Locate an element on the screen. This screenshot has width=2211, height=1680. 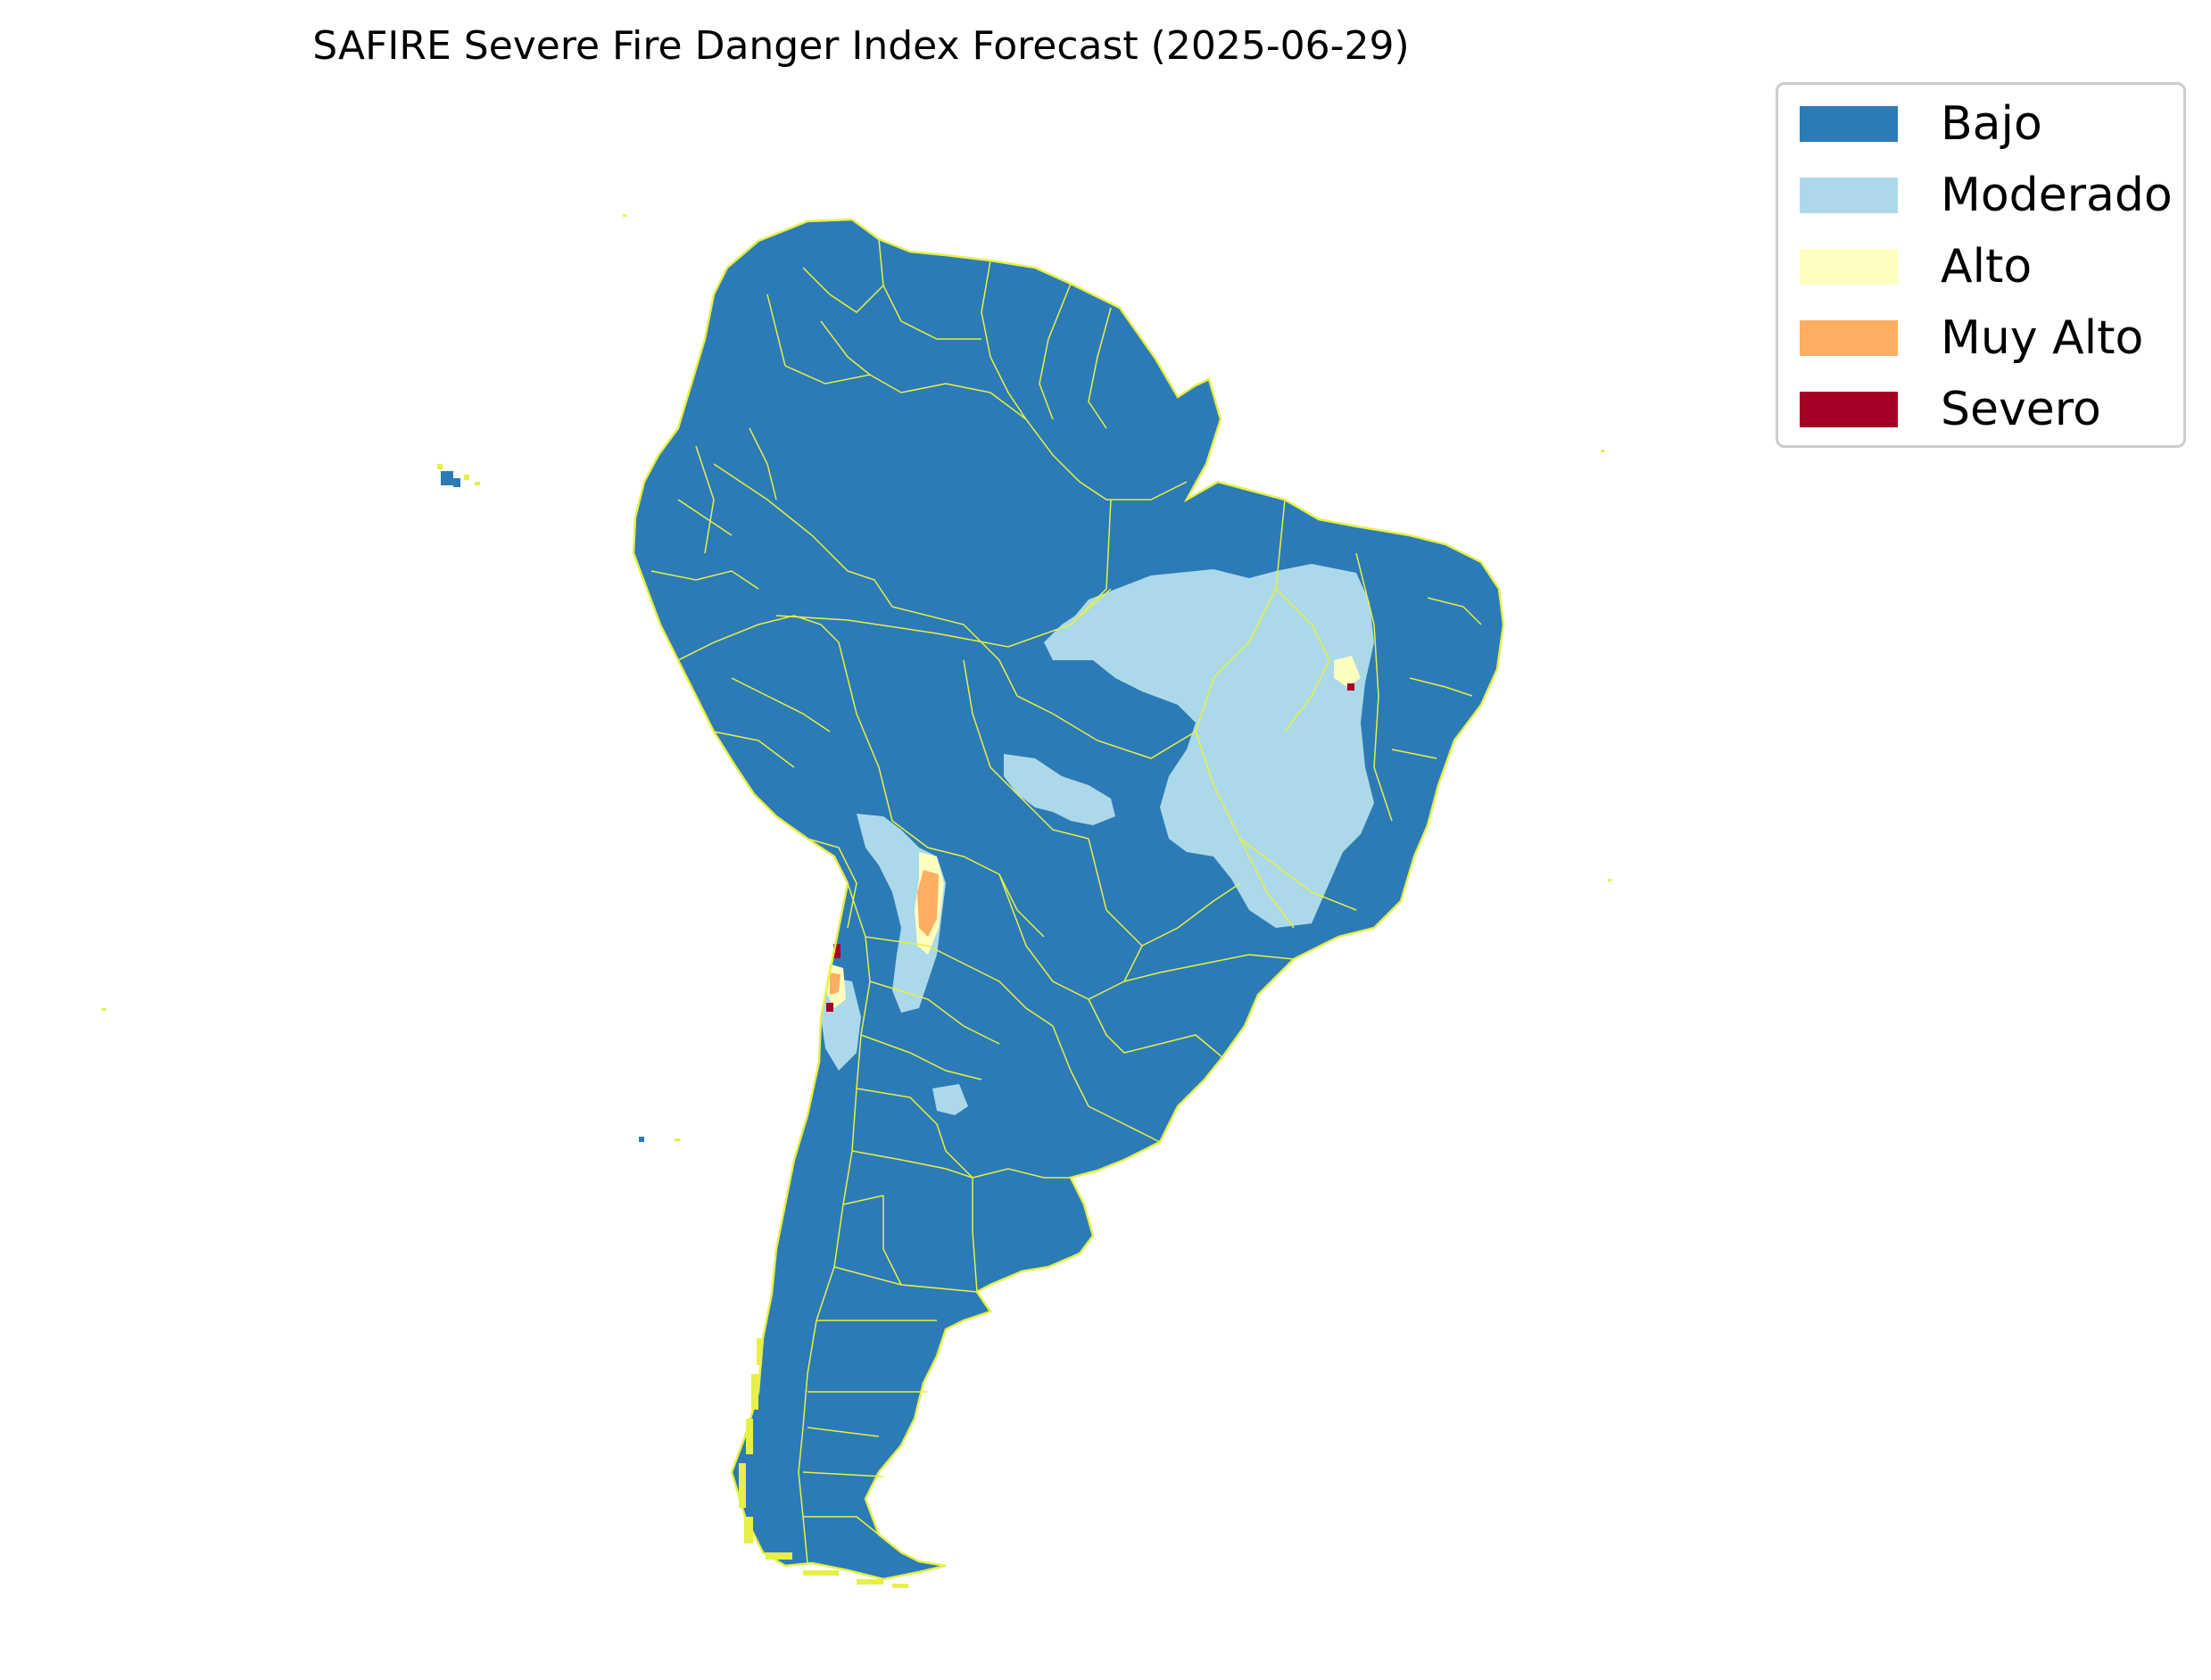
alto-region-brazil-east is located at coordinates (1347, 671).